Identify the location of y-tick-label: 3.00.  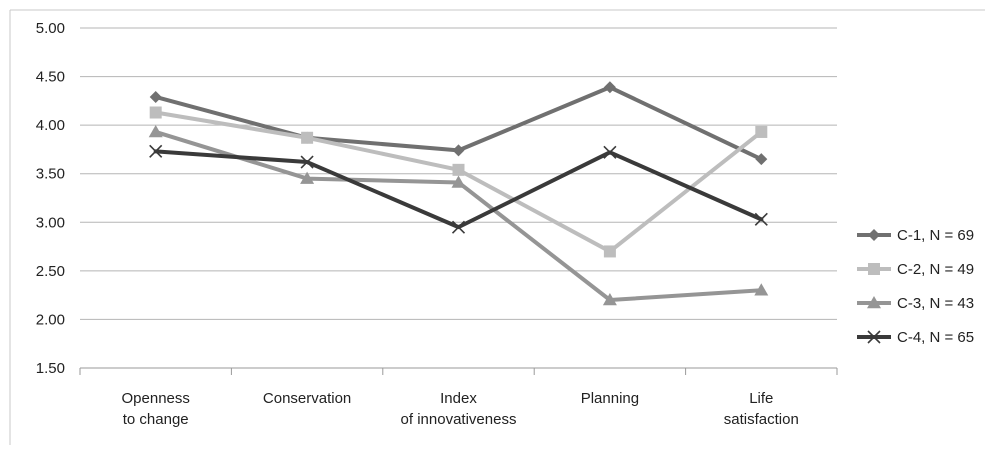
(50, 222).